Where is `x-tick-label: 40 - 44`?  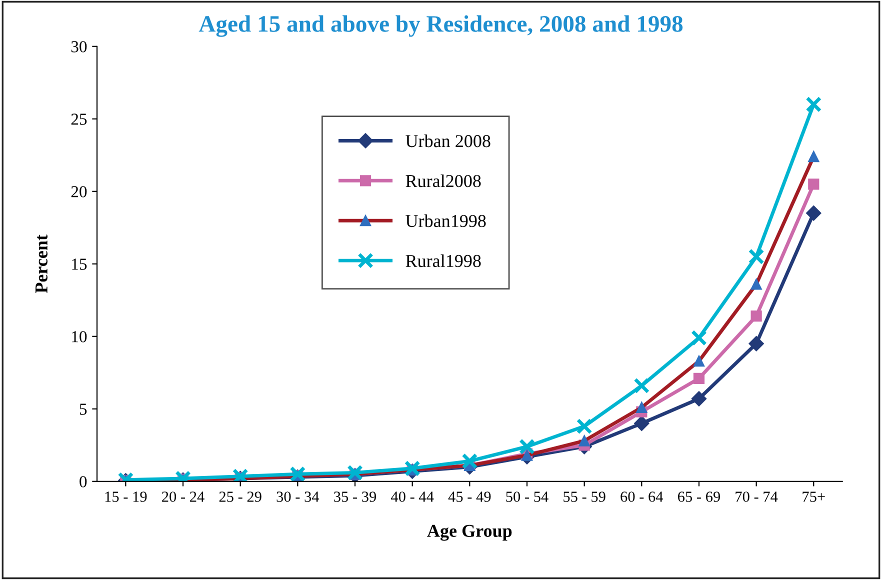 x-tick-label: 40 - 44 is located at coordinates (412, 497).